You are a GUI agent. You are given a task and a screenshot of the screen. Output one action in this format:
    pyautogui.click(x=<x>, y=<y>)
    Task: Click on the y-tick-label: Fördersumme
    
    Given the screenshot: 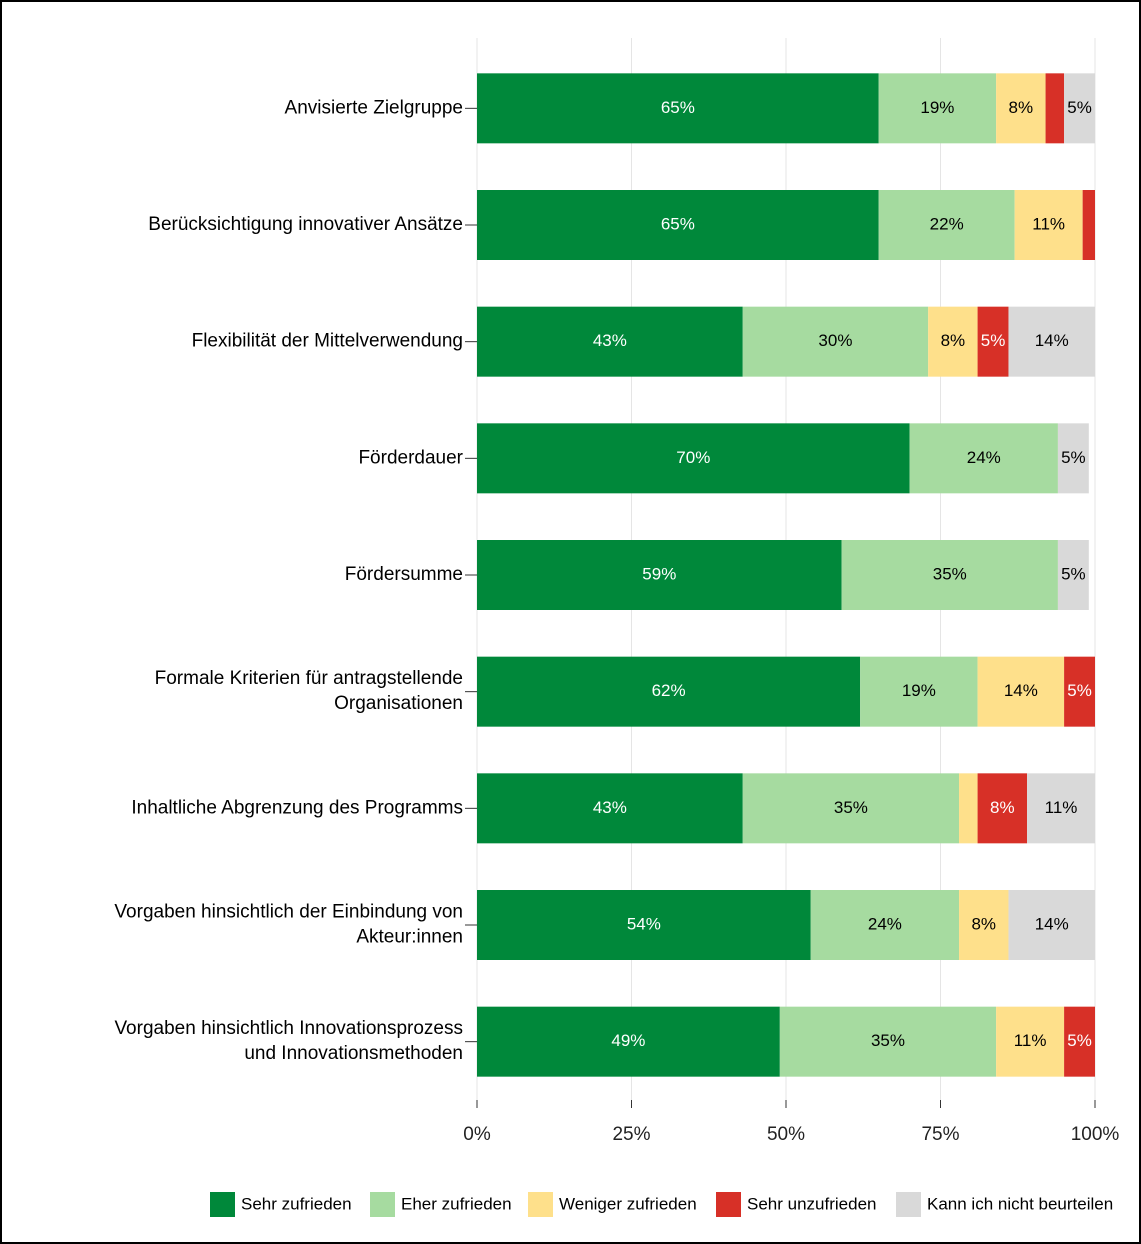 What is the action you would take?
    pyautogui.click(x=404, y=574)
    